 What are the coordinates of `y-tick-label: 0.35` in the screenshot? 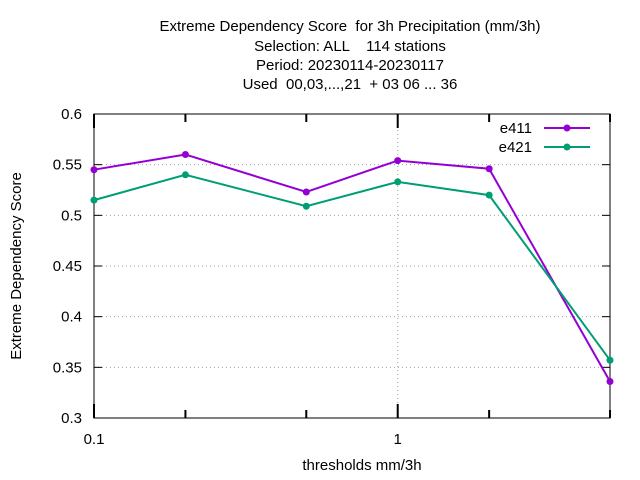 It's located at (67, 367).